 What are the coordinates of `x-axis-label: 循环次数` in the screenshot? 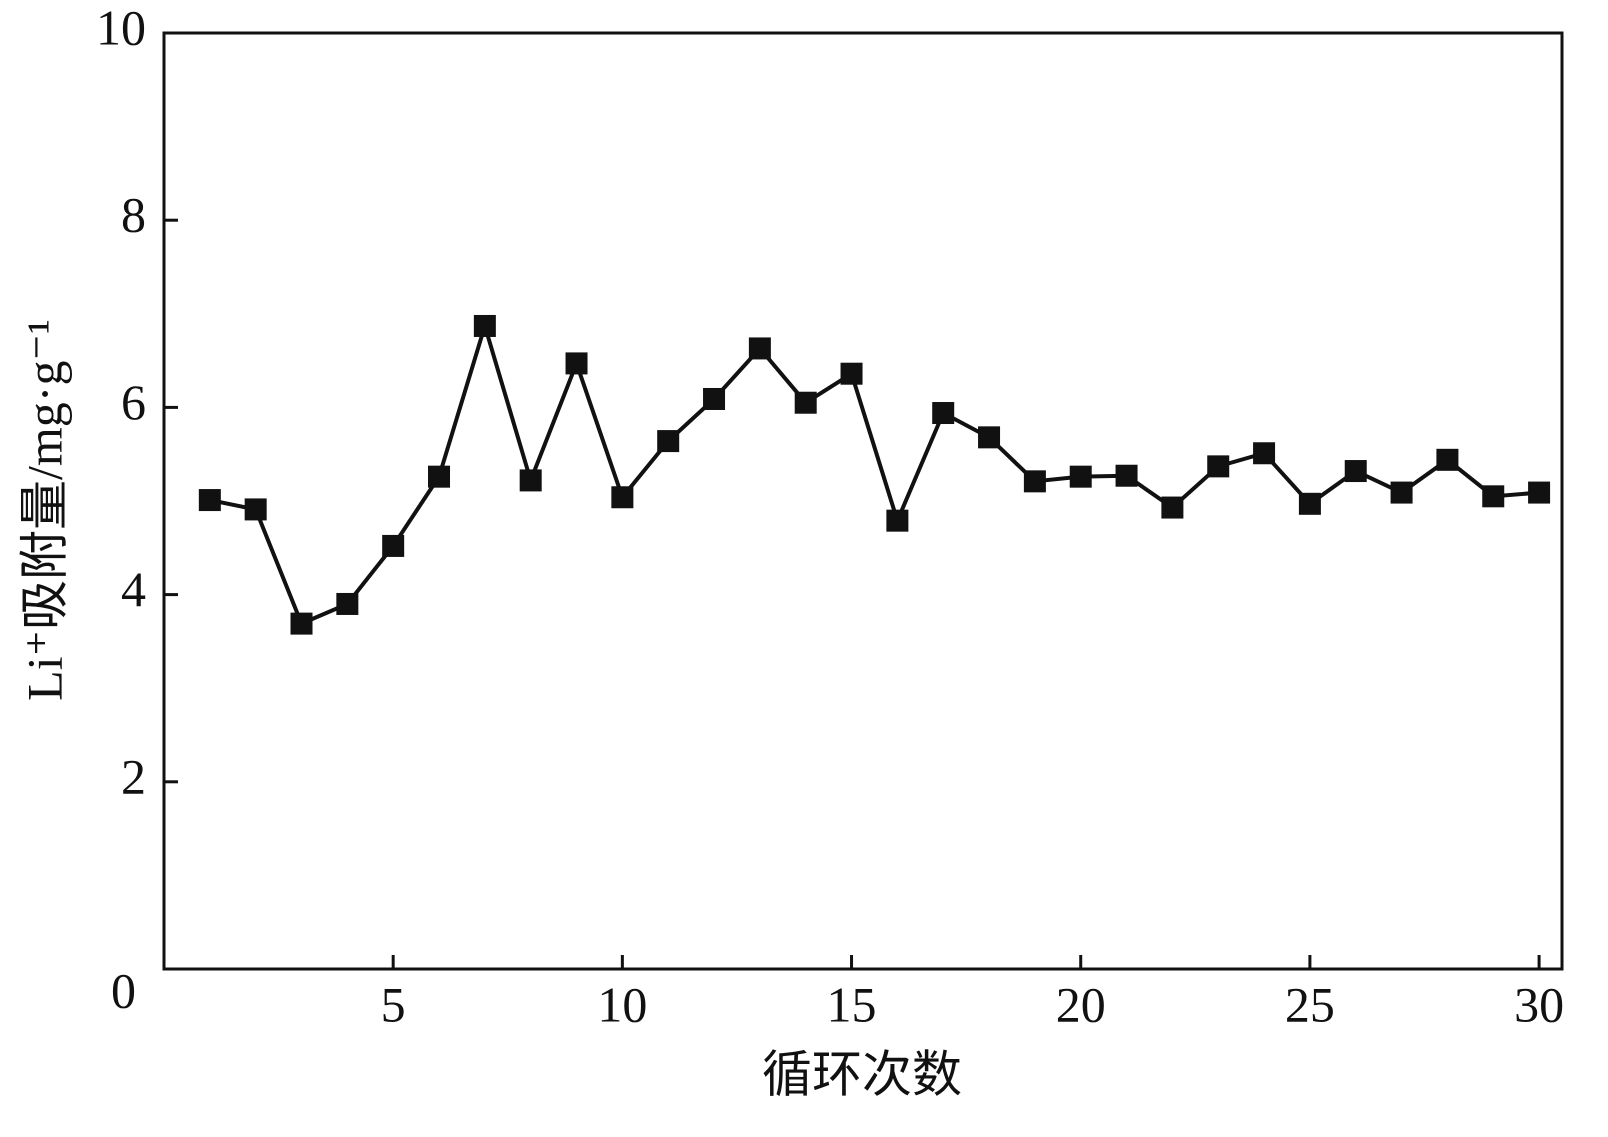 It's located at (862, 1074).